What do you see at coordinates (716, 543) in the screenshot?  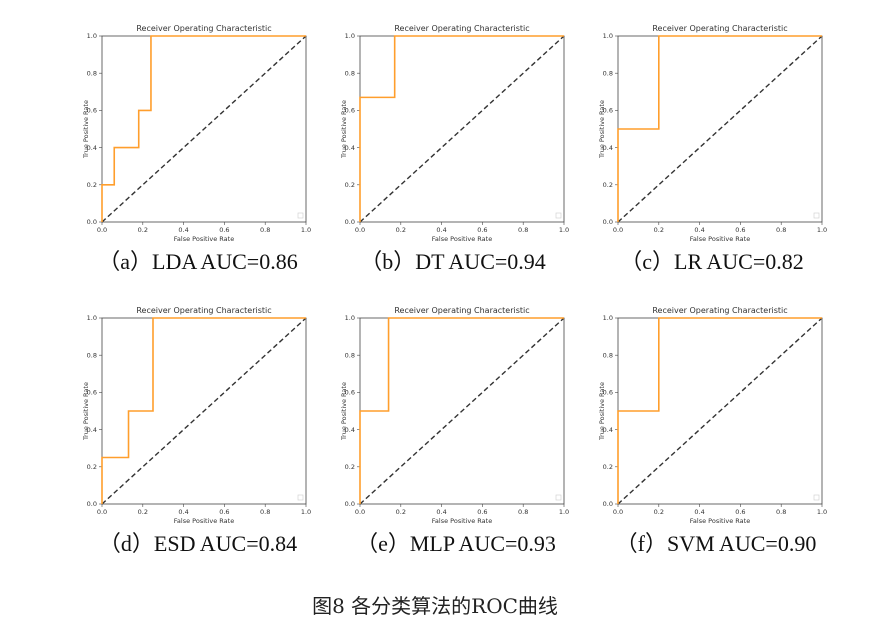 I see `subplot-caption: （f）SVM AUC=0.90` at bounding box center [716, 543].